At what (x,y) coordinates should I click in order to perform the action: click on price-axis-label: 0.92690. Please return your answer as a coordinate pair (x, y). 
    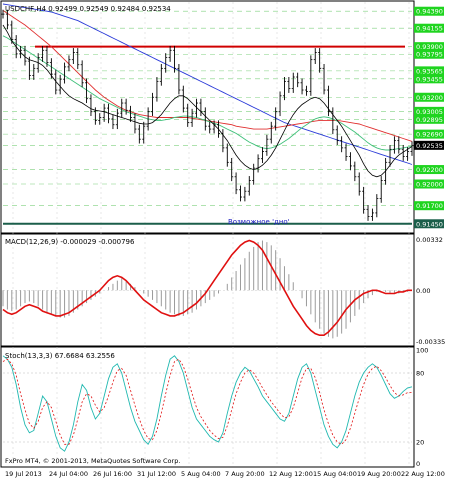
    Looking at the image, I should click on (429, 135).